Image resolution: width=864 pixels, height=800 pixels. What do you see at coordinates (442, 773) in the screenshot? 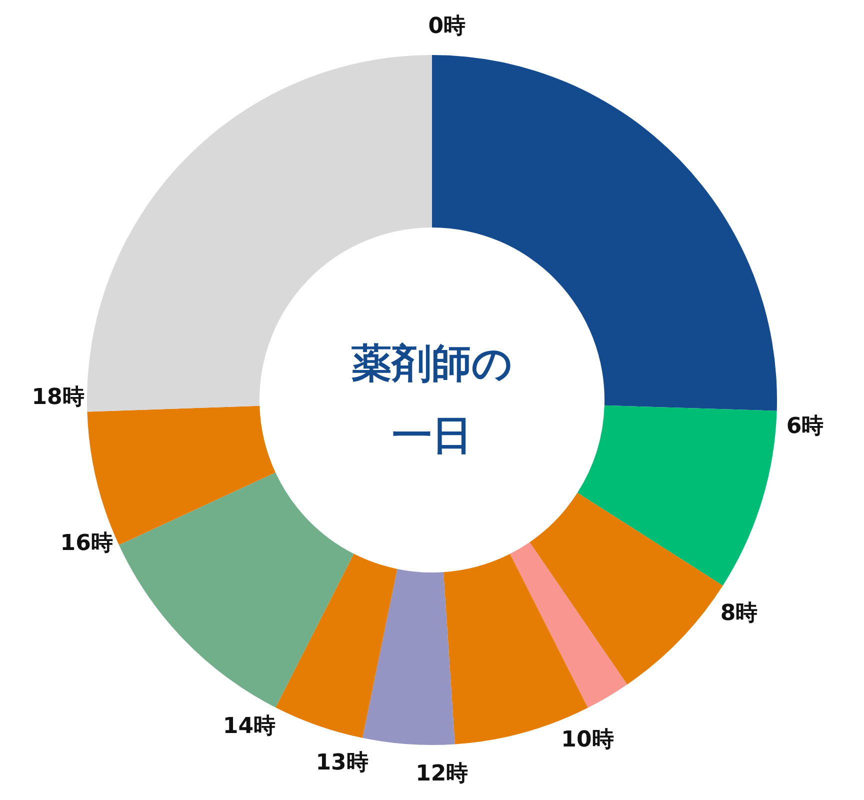
I see `slice-label: 12時` at bounding box center [442, 773].